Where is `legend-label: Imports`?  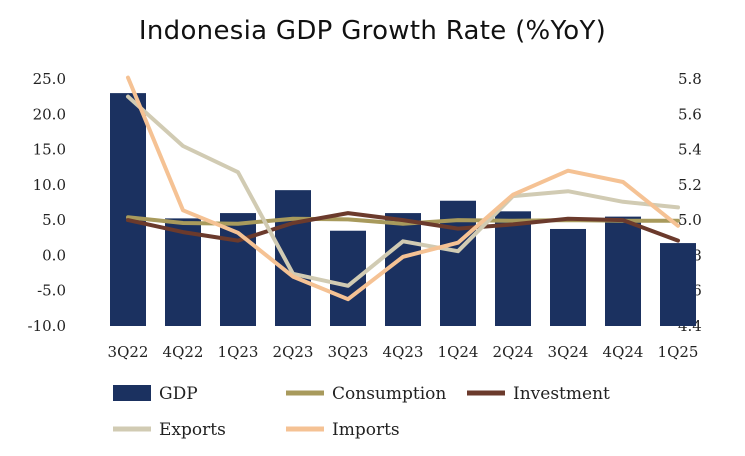 legend-label: Imports is located at coordinates (366, 430).